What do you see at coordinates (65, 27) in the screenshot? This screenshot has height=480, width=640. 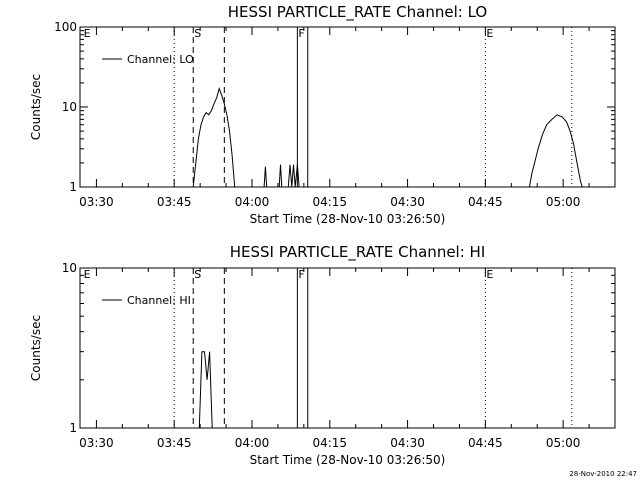 I see `y-tick-label: 100` at bounding box center [65, 27].